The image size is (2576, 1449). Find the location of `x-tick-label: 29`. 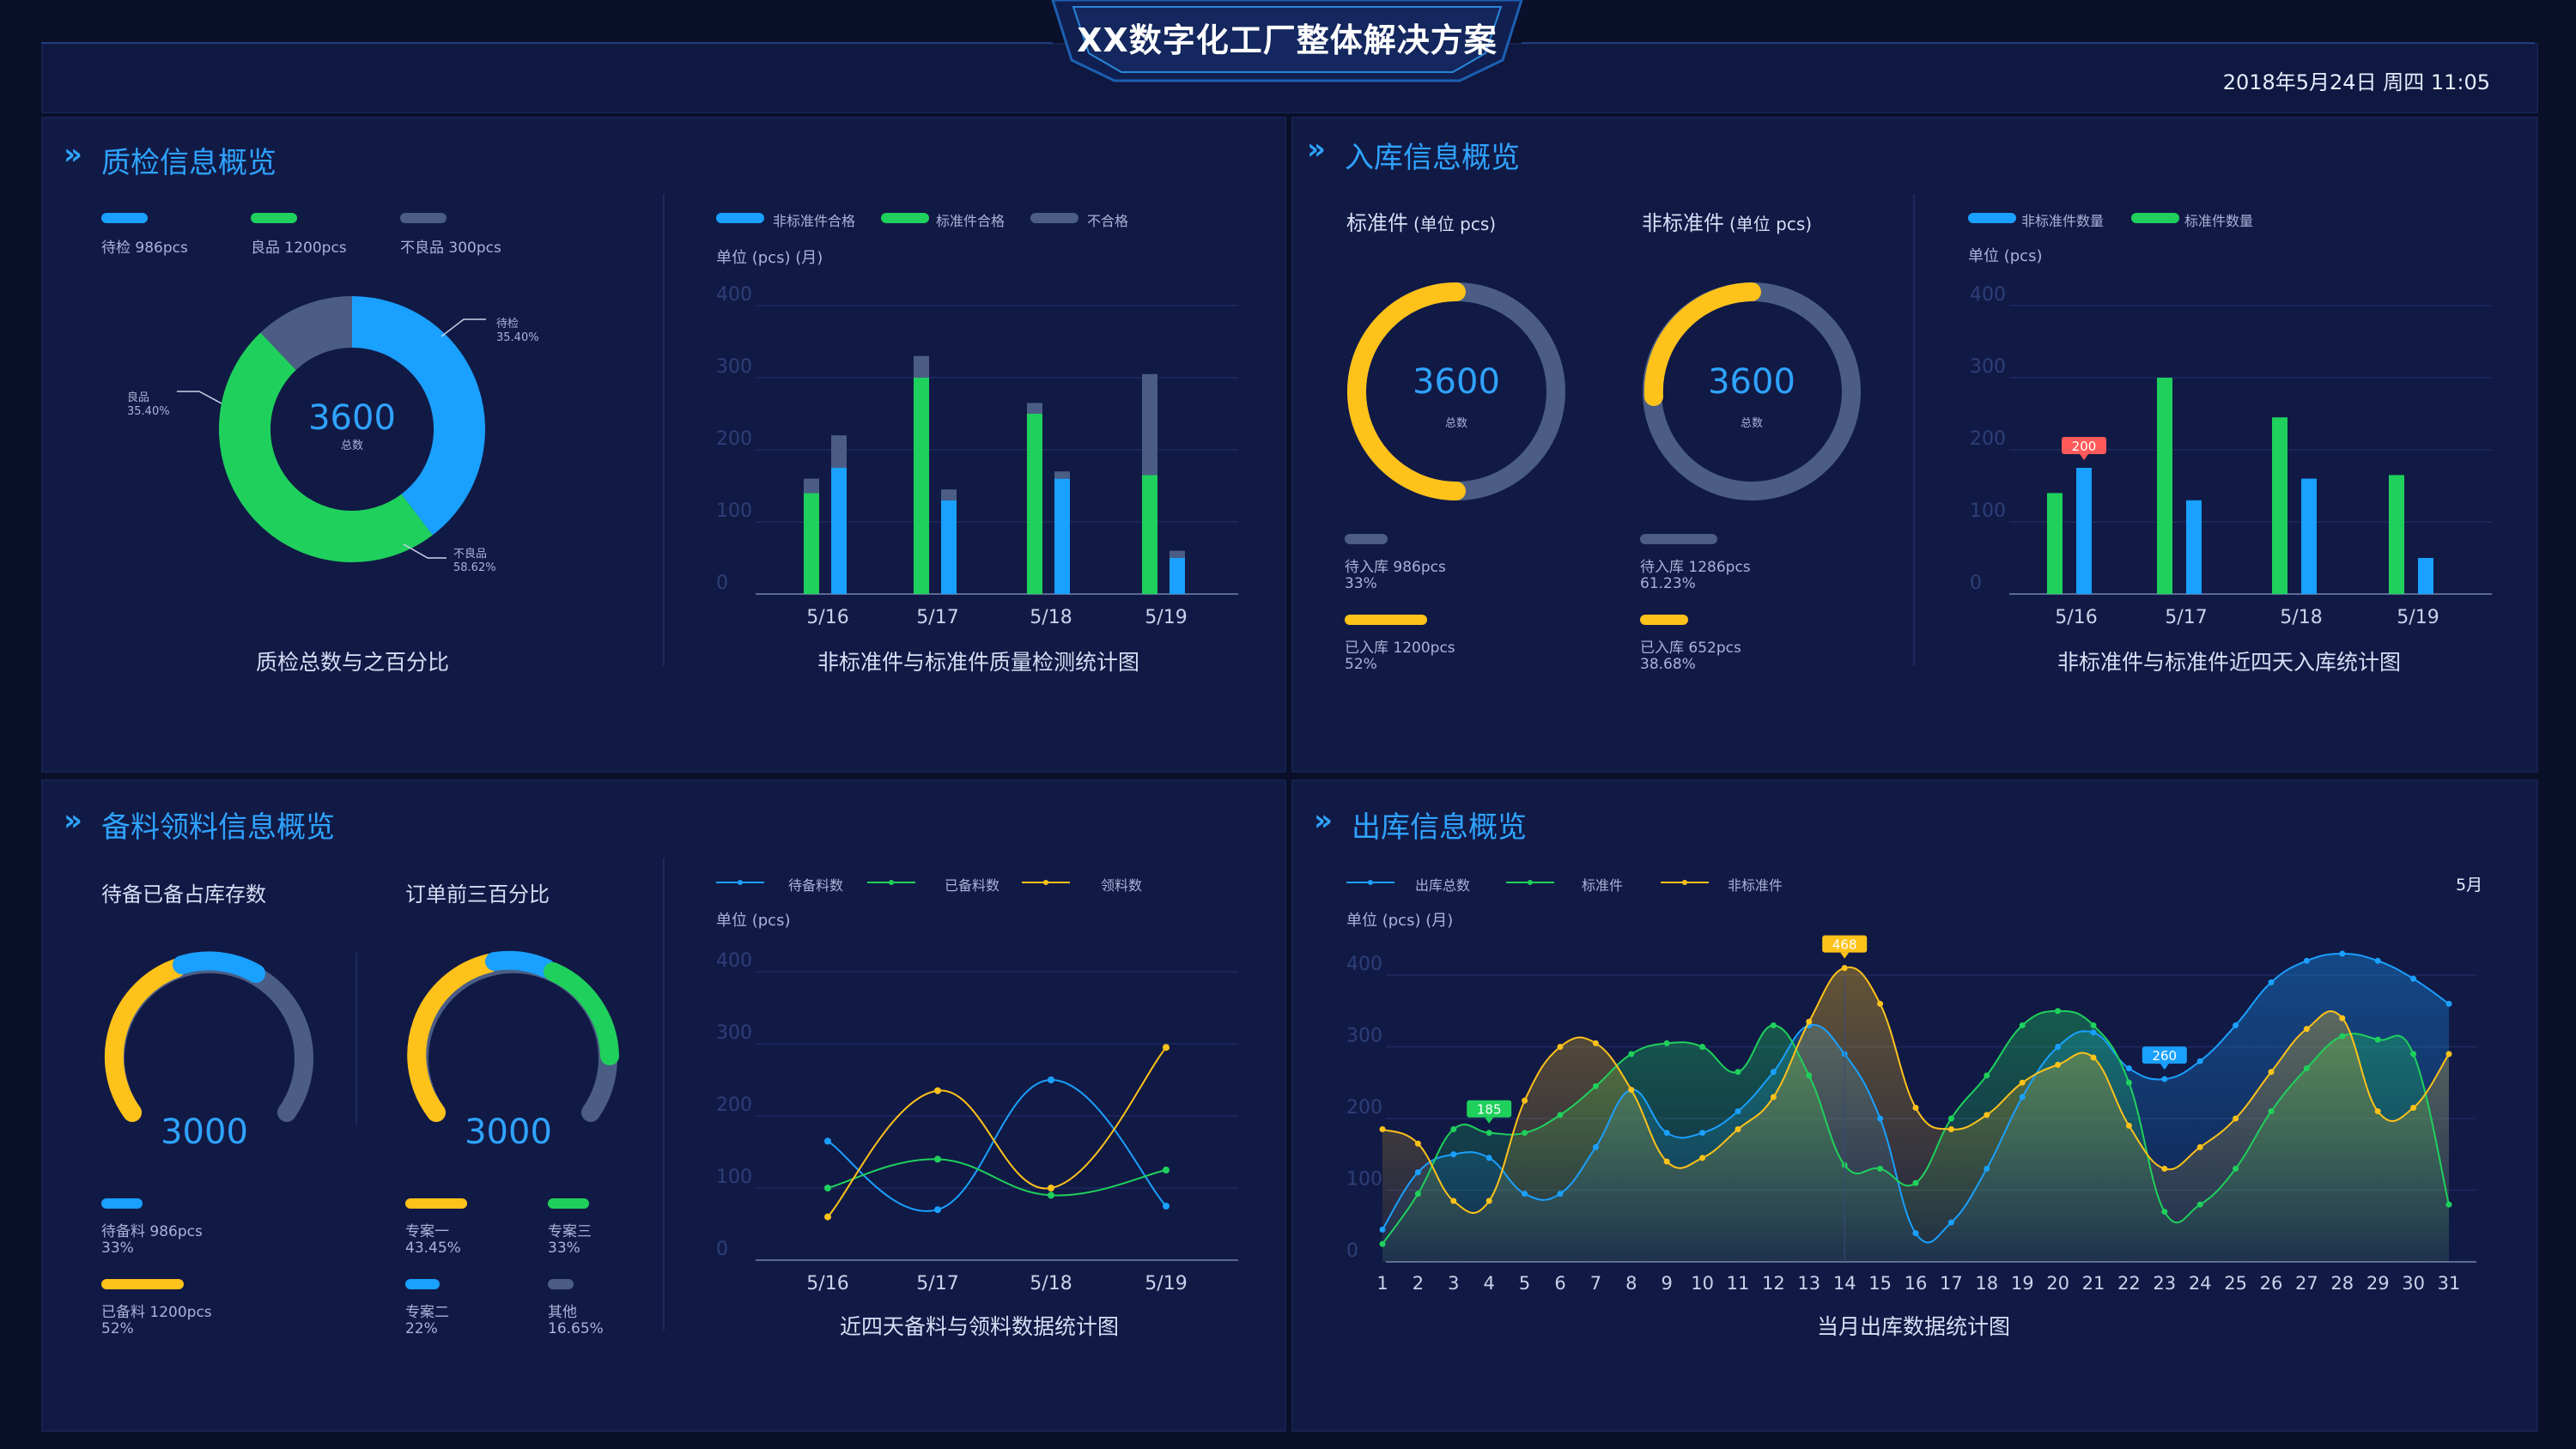

x-tick-label: 29 is located at coordinates (2378, 1283).